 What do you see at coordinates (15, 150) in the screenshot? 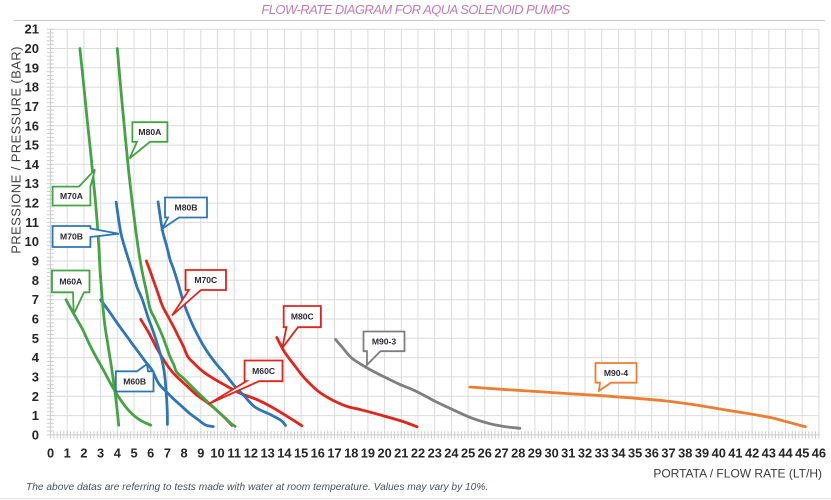
I see `svg-text: PRESSIONE / PRESSURE (BAR)` at bounding box center [15, 150].